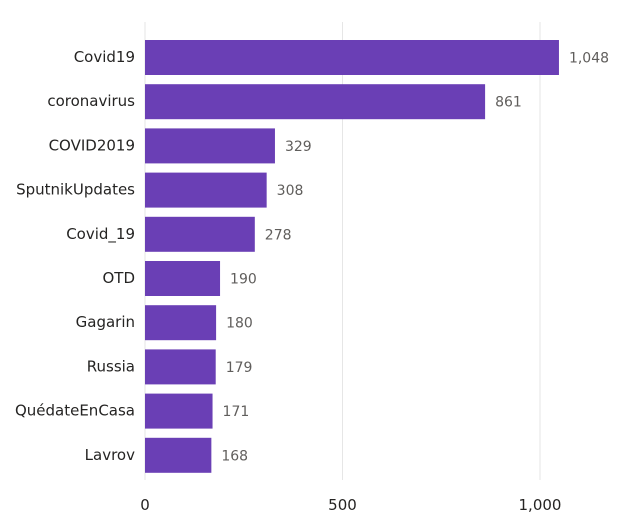 Image resolution: width=632 pixels, height=528 pixels. What do you see at coordinates (234, 456) in the screenshot?
I see `value-label-Lavrov: 168` at bounding box center [234, 456].